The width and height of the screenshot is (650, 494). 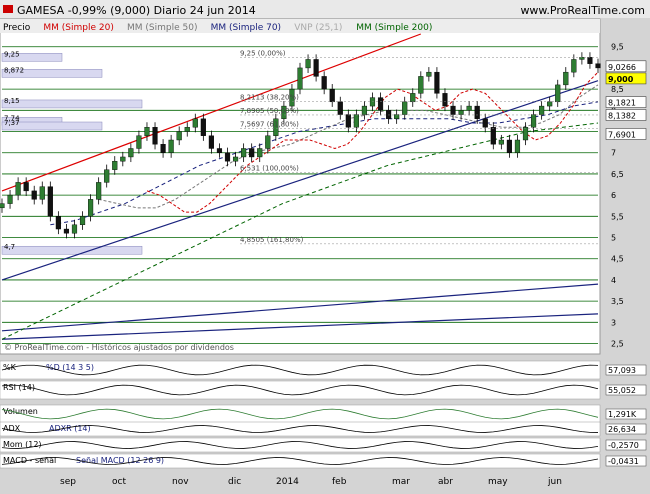 I want to click on y-tick-label: 6,5, so click(x=617, y=174).